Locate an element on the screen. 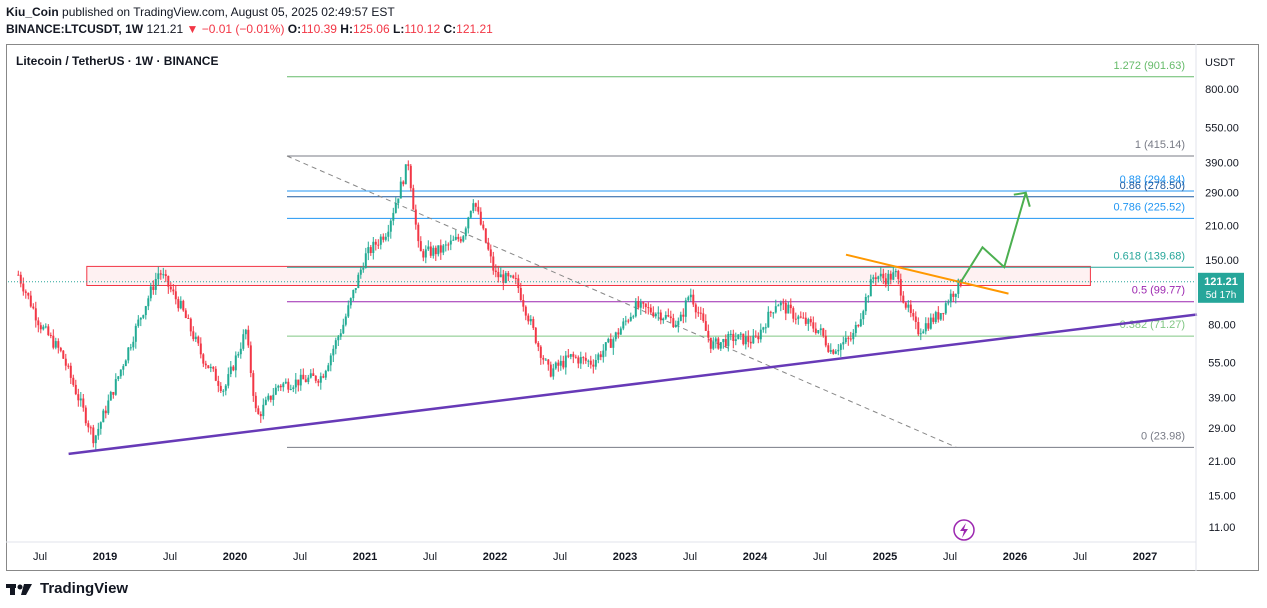  x-tick-label: 2021 is located at coordinates (365, 557).